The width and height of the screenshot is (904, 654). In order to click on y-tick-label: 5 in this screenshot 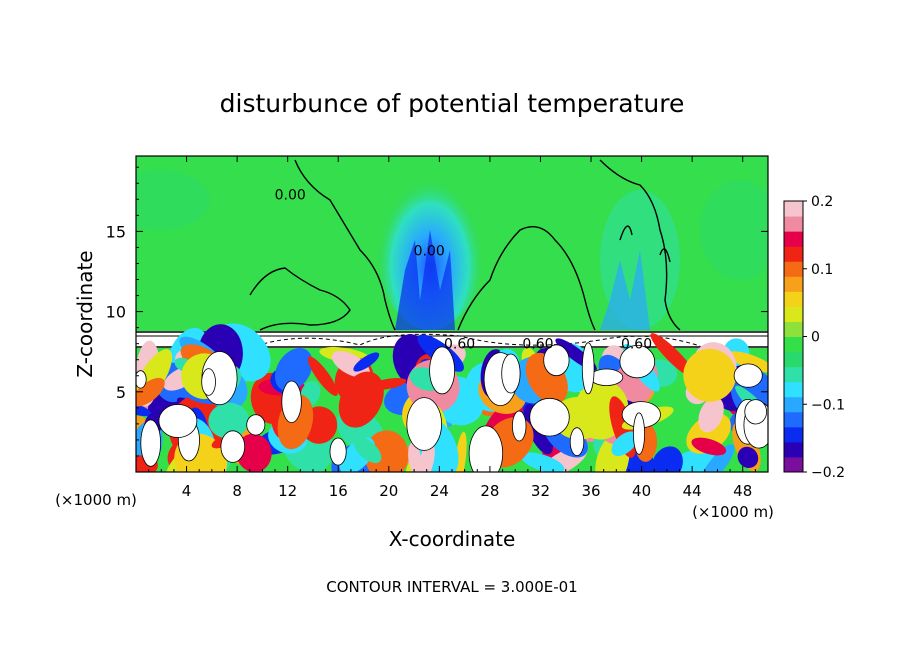, I will do `click(121, 392)`.